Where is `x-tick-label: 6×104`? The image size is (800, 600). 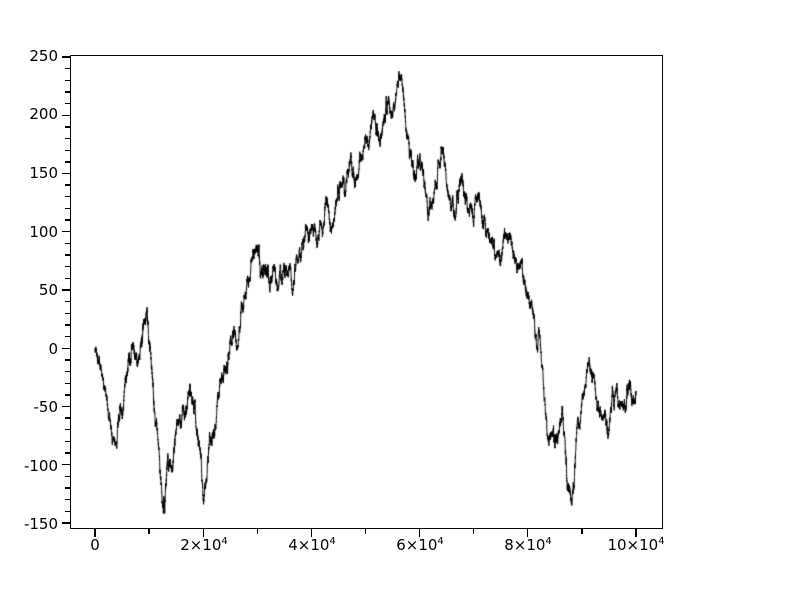 x-tick-label: 6×104 is located at coordinates (420, 545).